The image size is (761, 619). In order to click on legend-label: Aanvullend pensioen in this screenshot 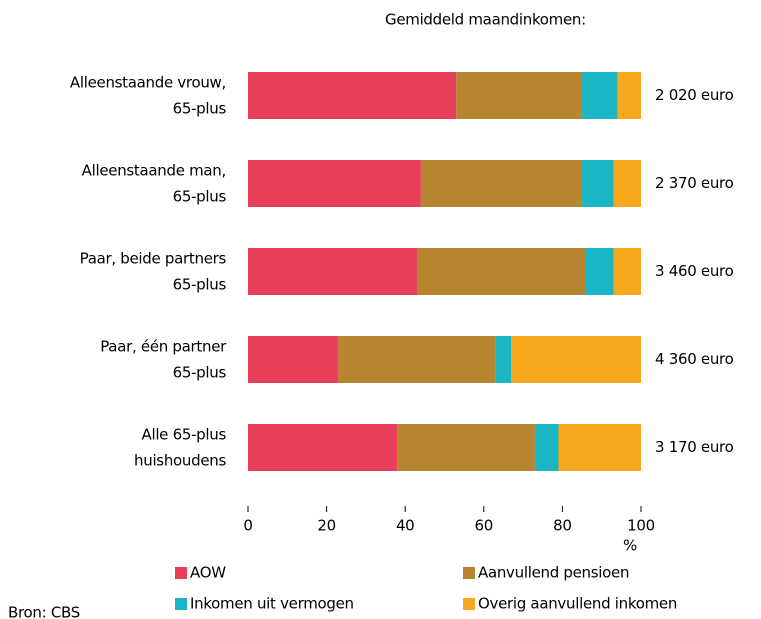, I will do `click(553, 573)`.